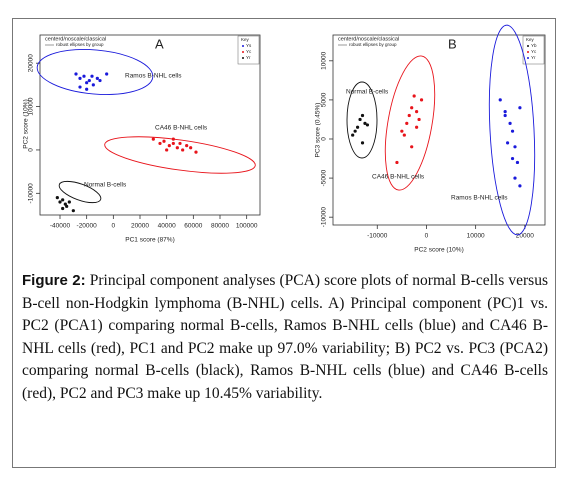  Describe the element at coordinates (140, 226) in the screenshot. I see `x-tick-label: 20000` at that location.